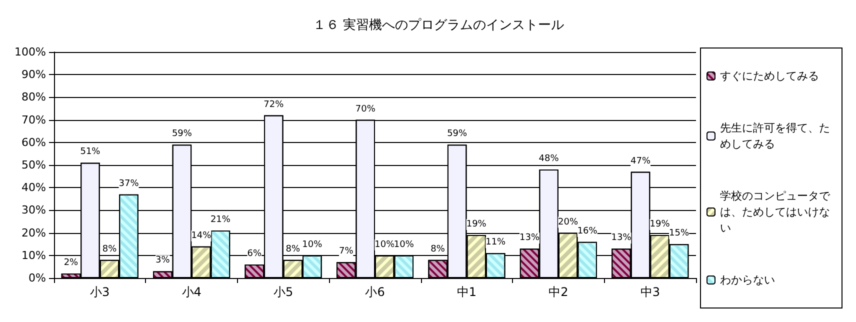 This screenshot has width=856, height=322. I want to click on legend-label: 学校のコンピュータでは、ためしてはいけない, so click(775, 212).